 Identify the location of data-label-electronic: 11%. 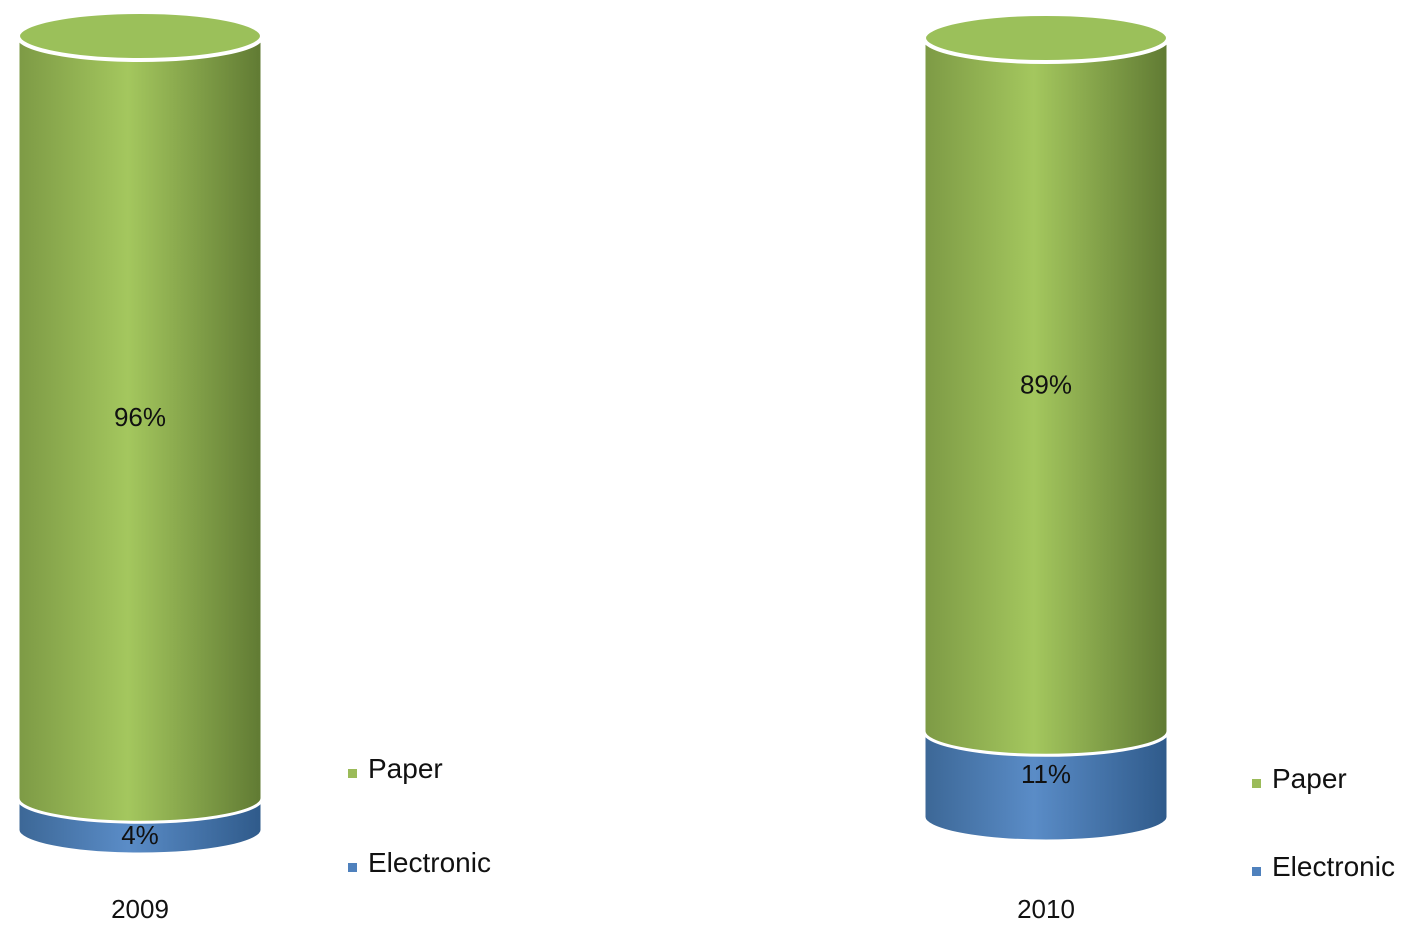
(1046, 774).